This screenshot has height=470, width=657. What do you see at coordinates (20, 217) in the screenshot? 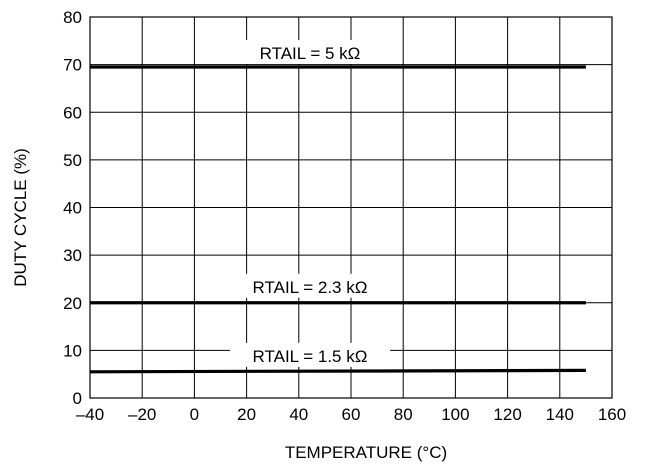
I see `y-axis-title: DUTY CYCLE (%)` at bounding box center [20, 217].